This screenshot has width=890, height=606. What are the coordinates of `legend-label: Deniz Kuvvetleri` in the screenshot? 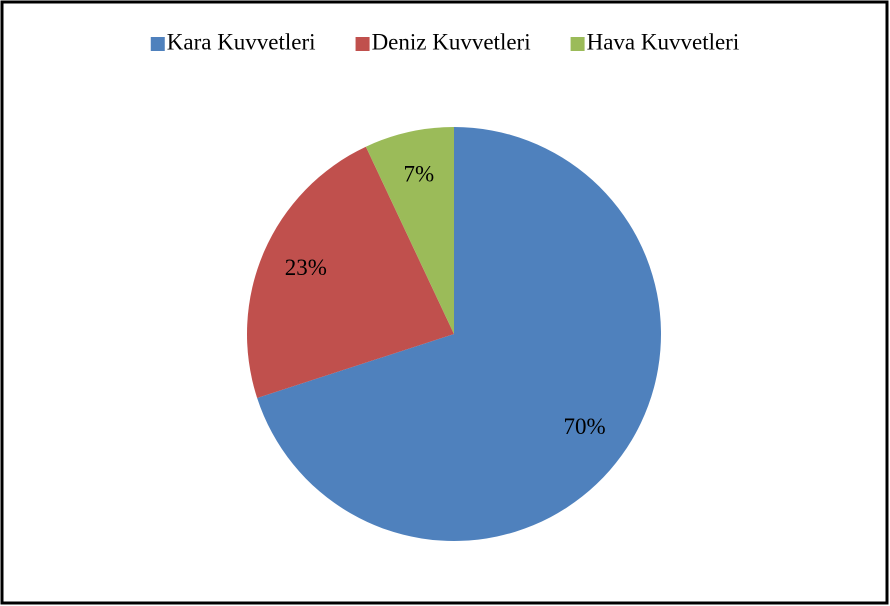 It's located at (451, 41).